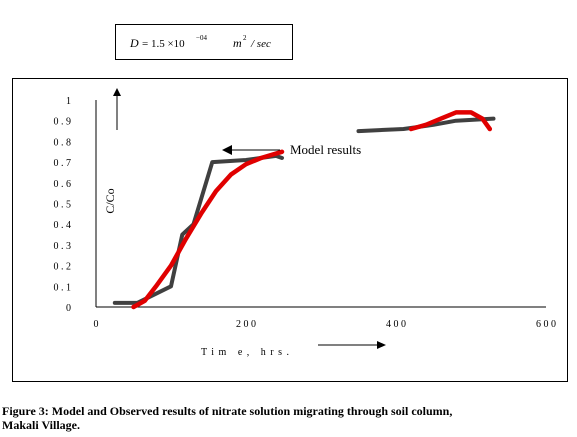  I want to click on x-tick-label: 4 0 0, so click(396, 324).